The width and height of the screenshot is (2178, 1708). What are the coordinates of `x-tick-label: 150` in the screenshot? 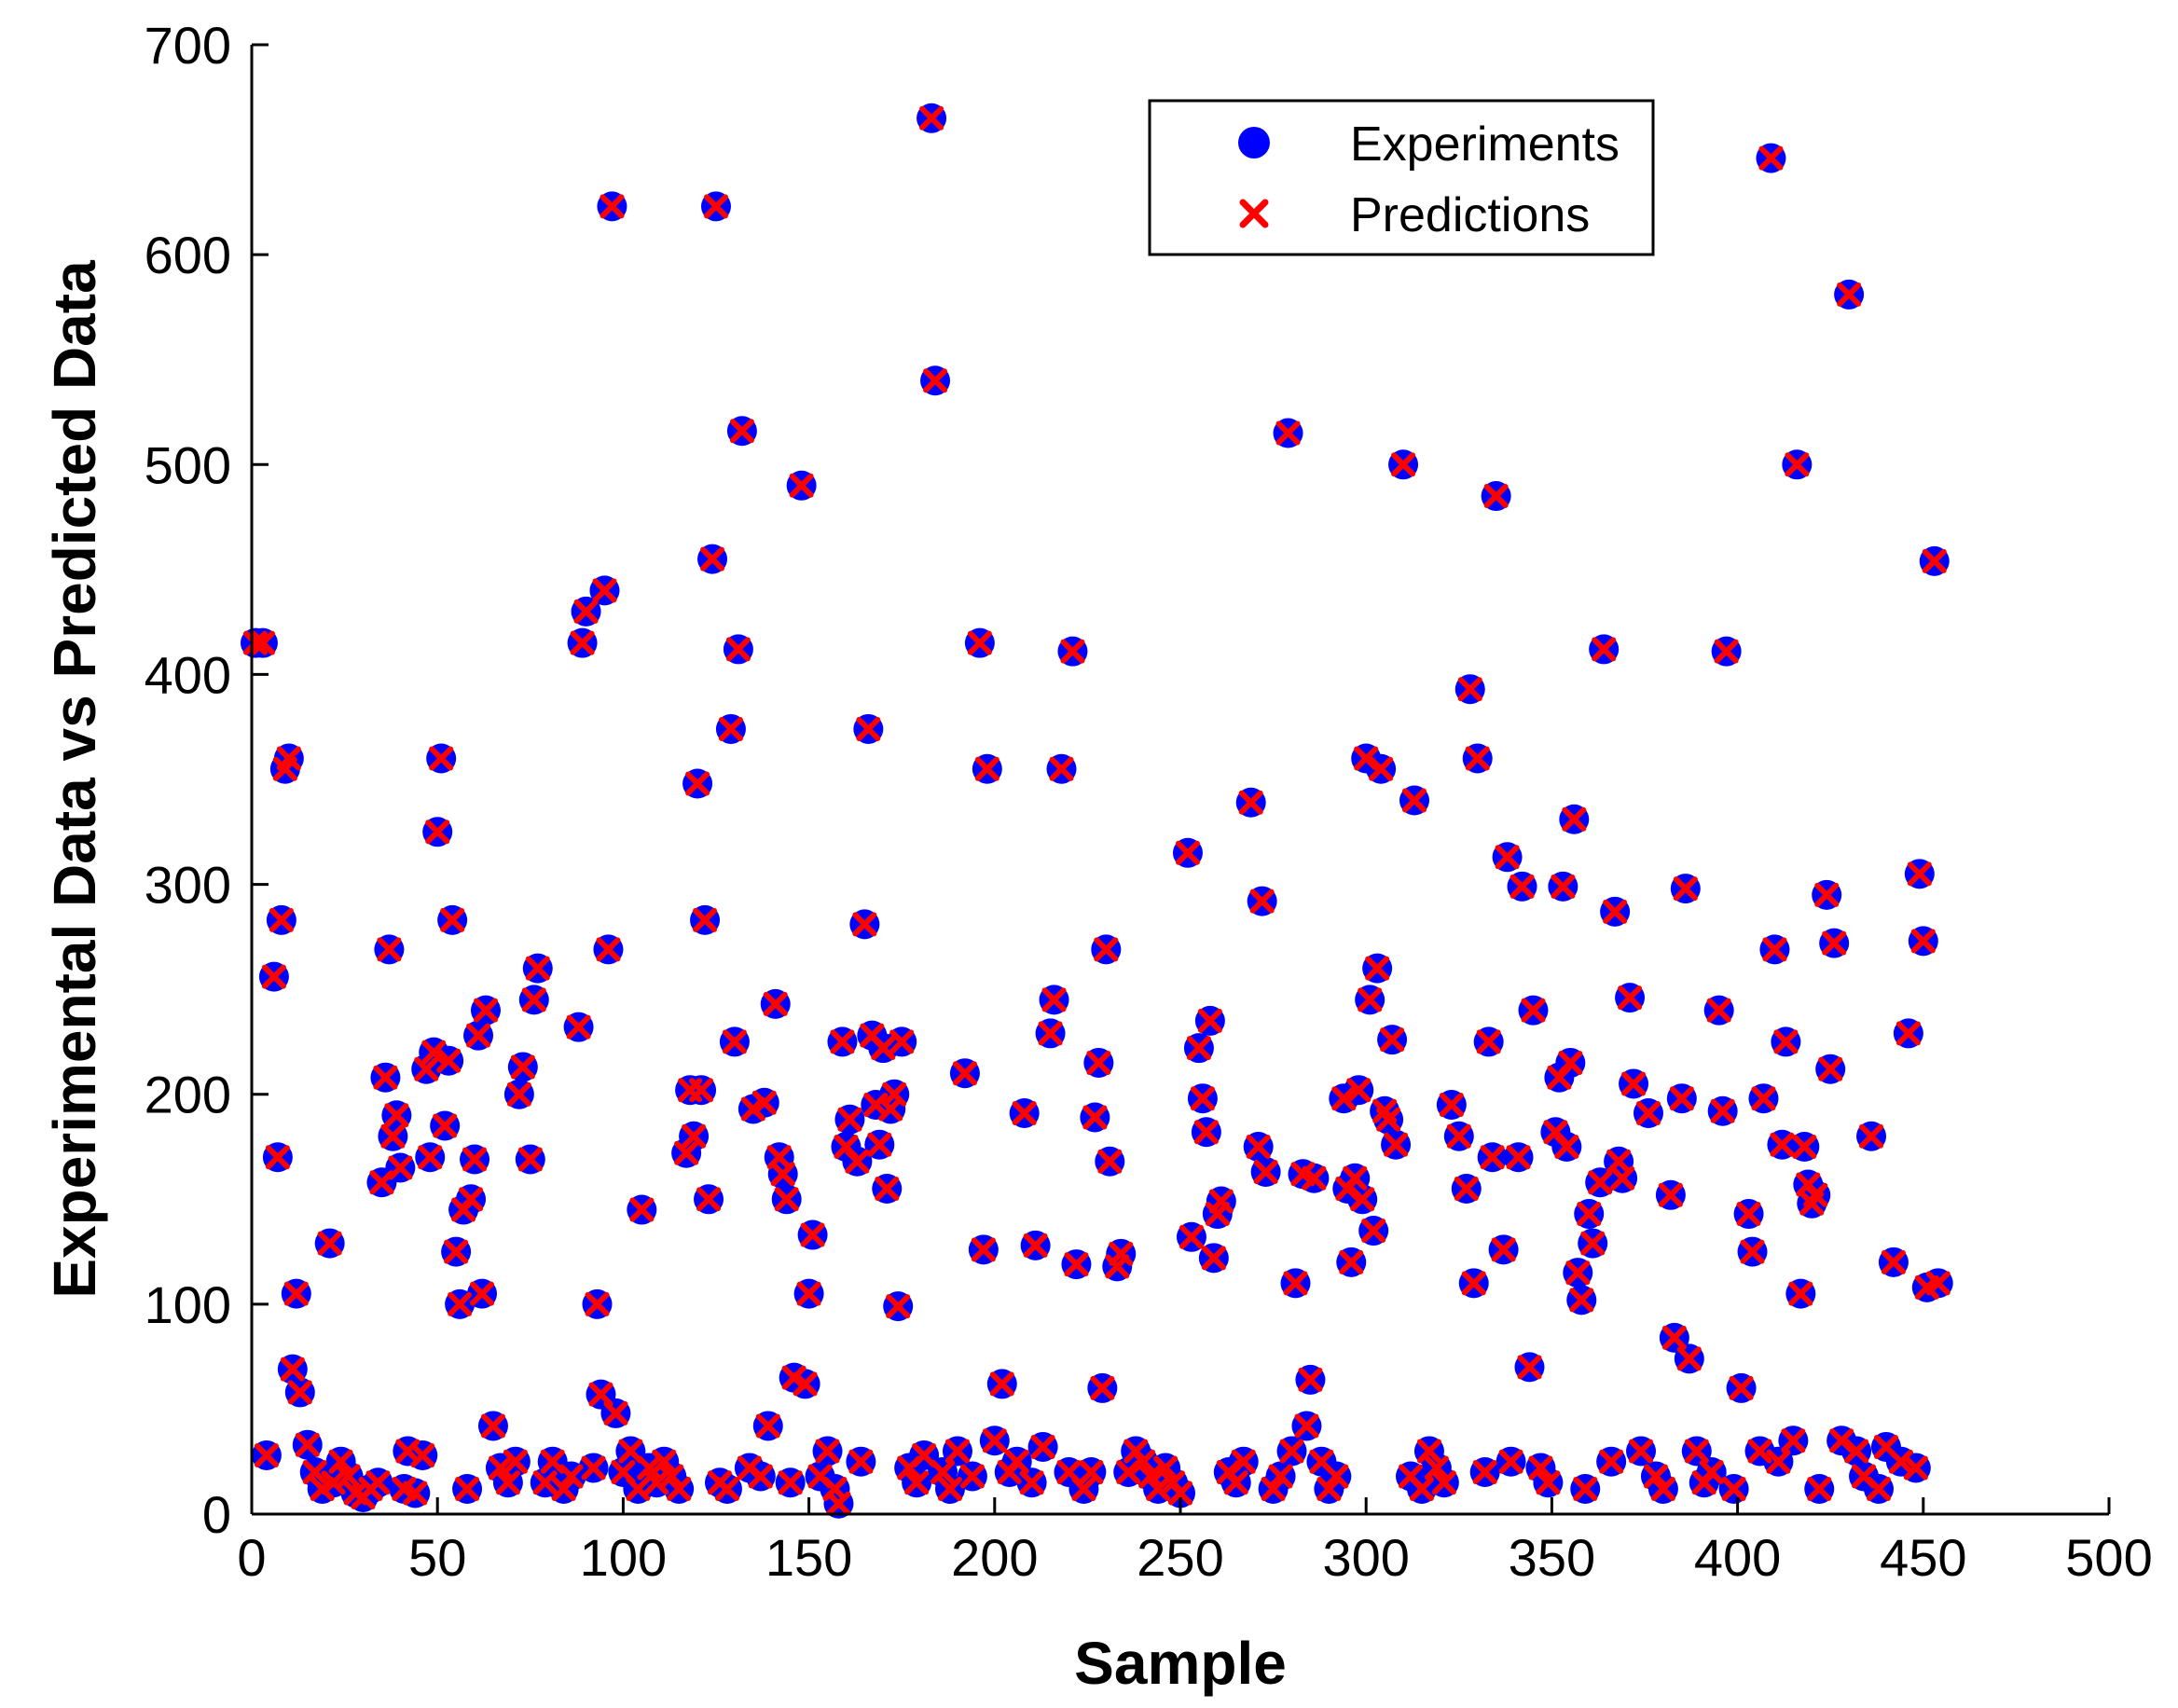 It's located at (809, 1557).